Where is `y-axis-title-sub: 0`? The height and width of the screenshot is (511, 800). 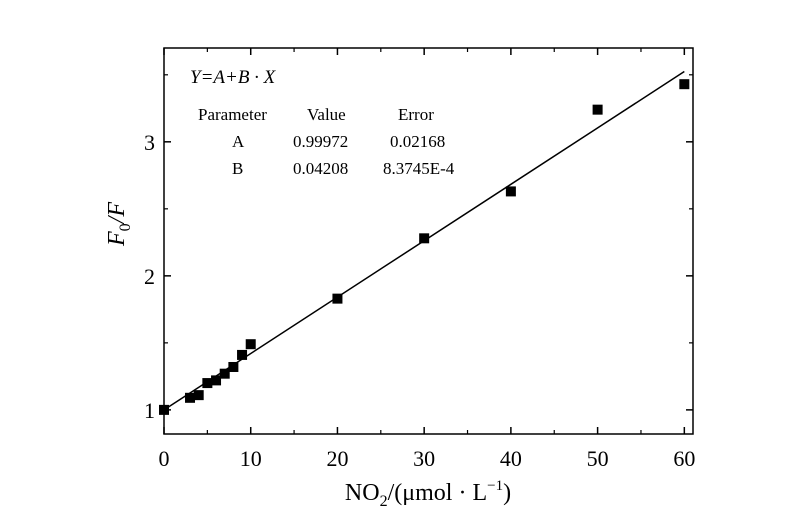 y-axis-title-sub: 0 is located at coordinates (125, 227).